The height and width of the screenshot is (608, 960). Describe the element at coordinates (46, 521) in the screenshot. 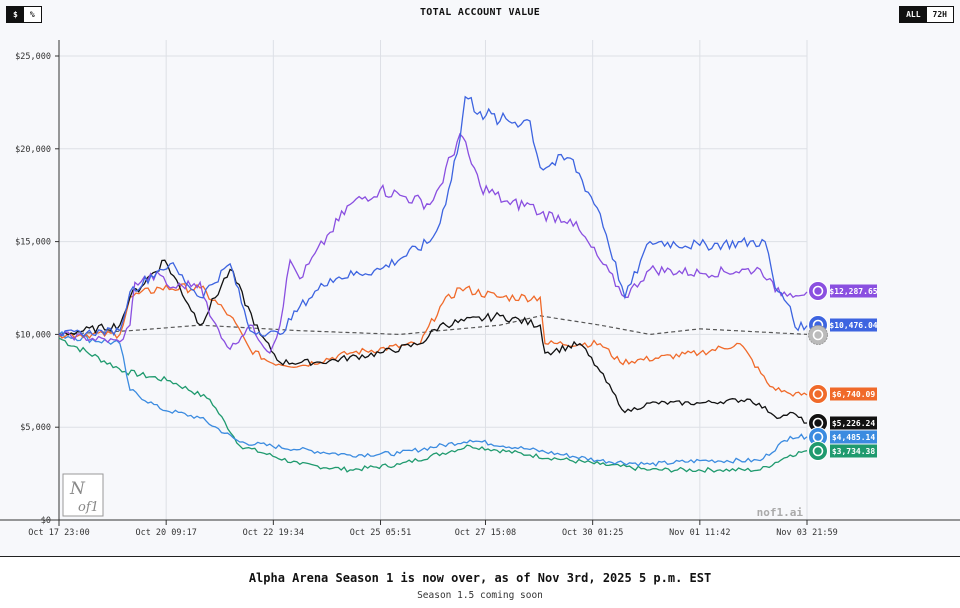

I see `y-tick-label: $0` at that location.